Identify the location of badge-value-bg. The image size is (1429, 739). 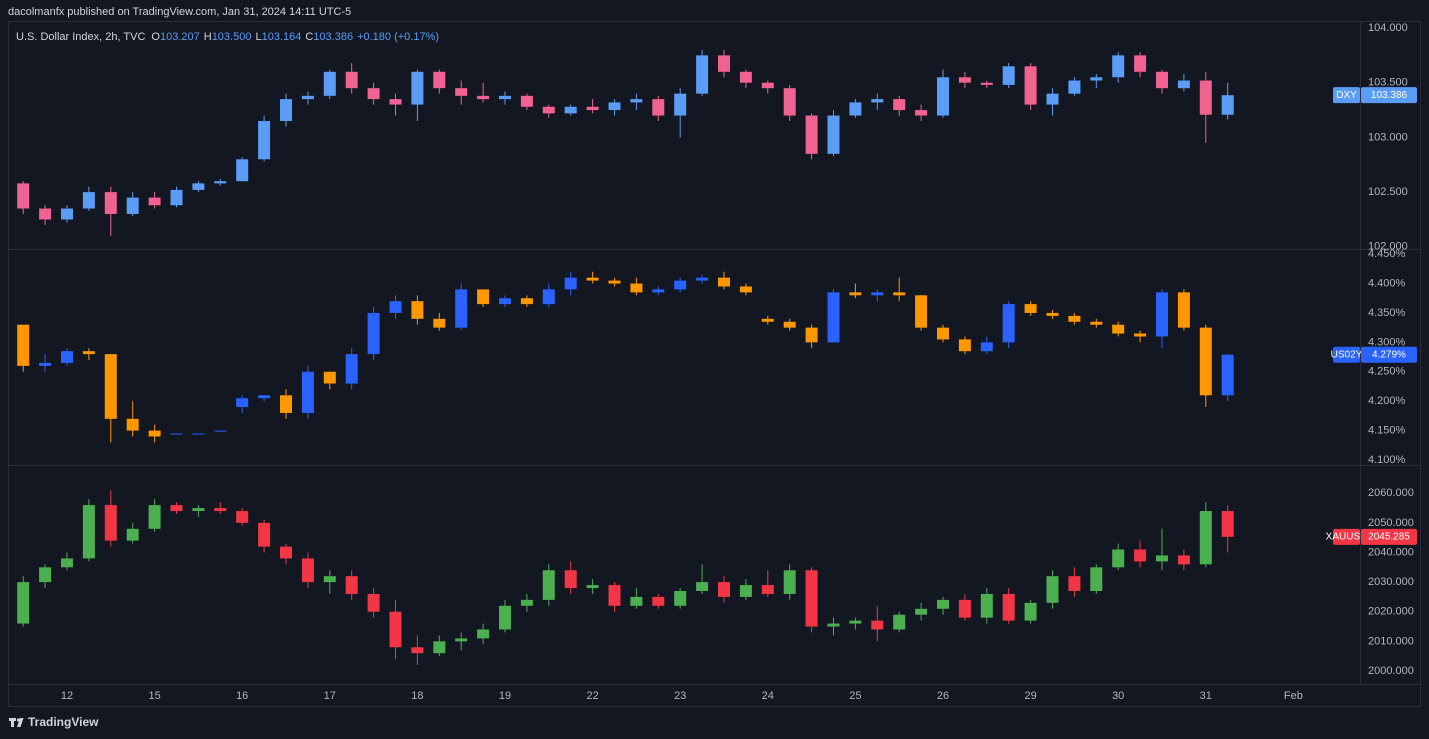
(1389, 95).